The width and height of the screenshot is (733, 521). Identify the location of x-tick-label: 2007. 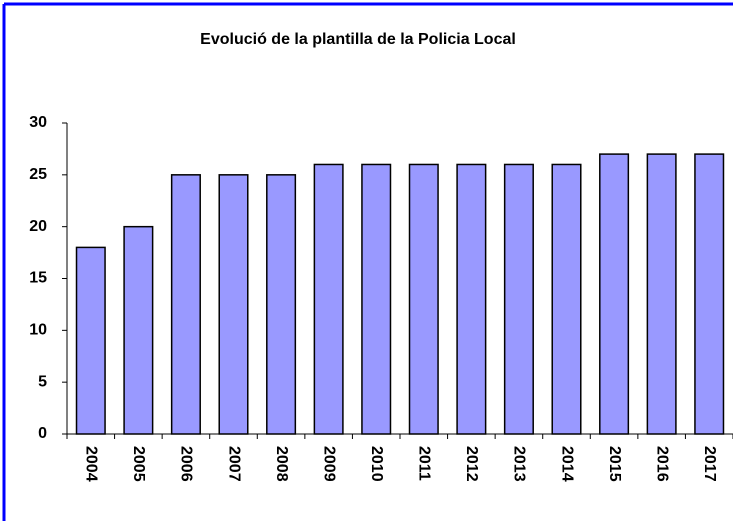
(233, 464).